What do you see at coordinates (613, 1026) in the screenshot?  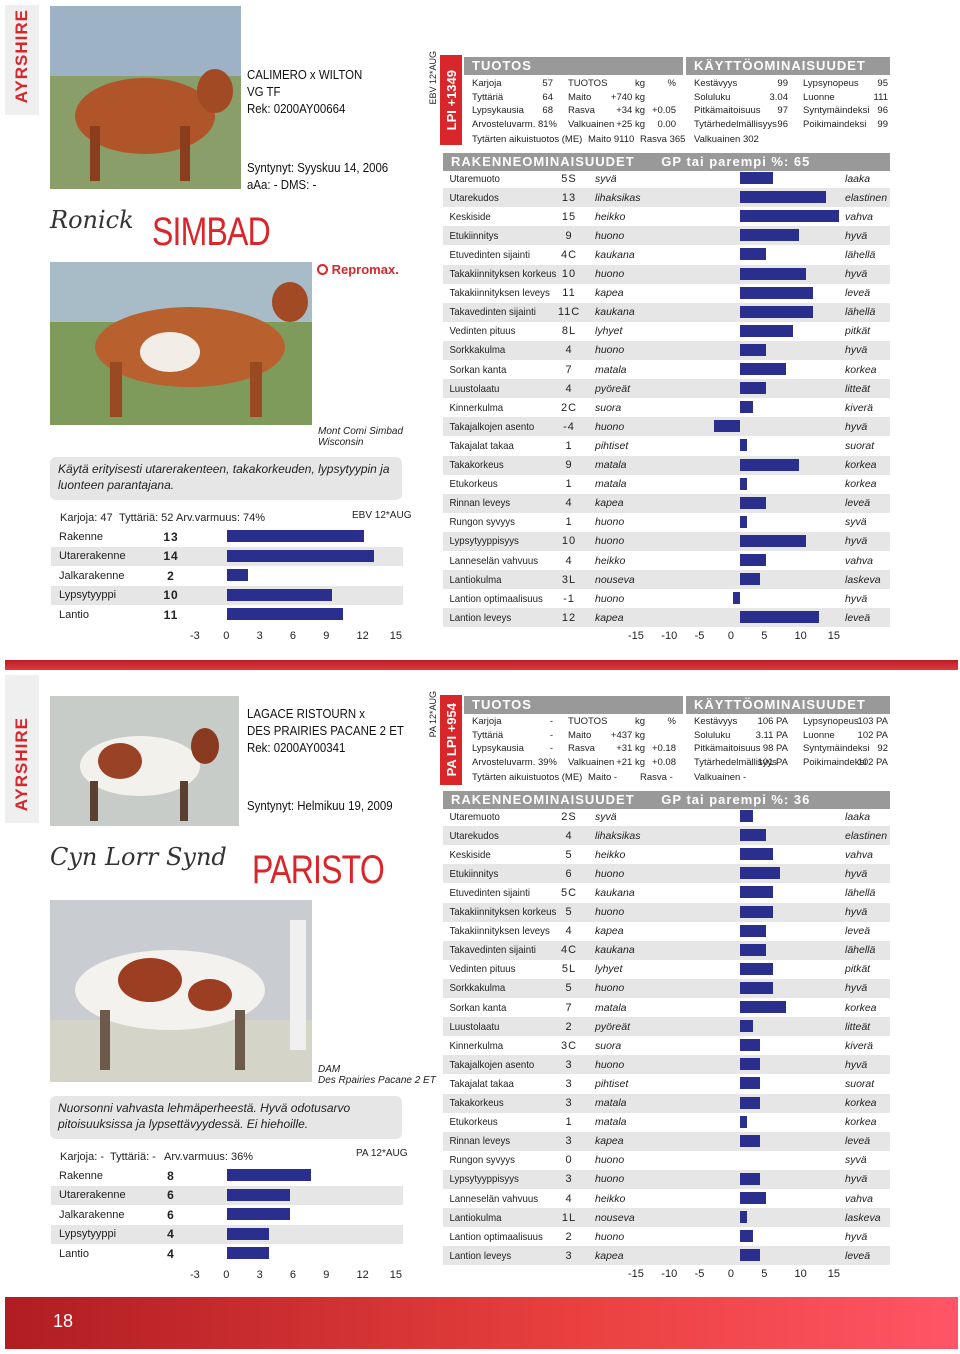 I see `rakenne-negative-label: pyöreät` at bounding box center [613, 1026].